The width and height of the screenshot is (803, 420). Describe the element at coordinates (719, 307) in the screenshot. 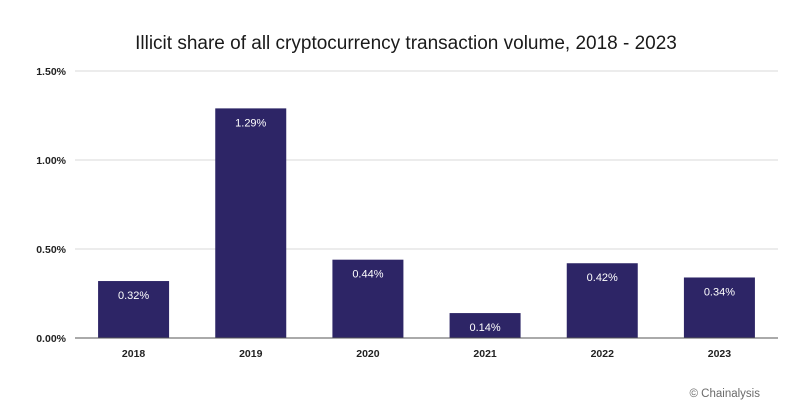

I see `bar-2023` at that location.